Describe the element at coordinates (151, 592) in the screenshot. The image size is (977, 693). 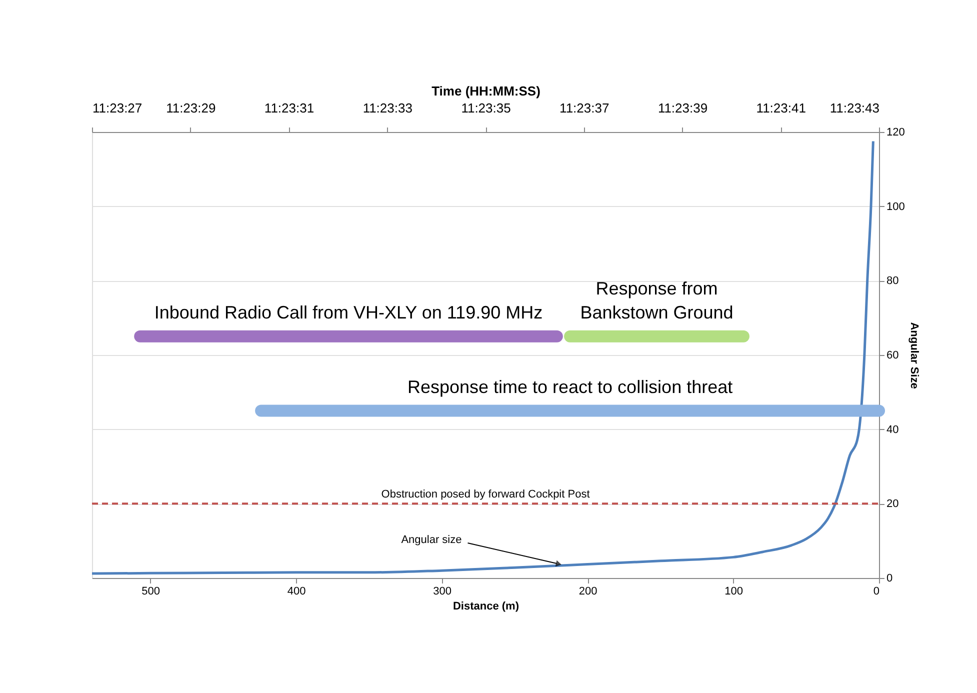
I see `x-tick-label: 500` at that location.